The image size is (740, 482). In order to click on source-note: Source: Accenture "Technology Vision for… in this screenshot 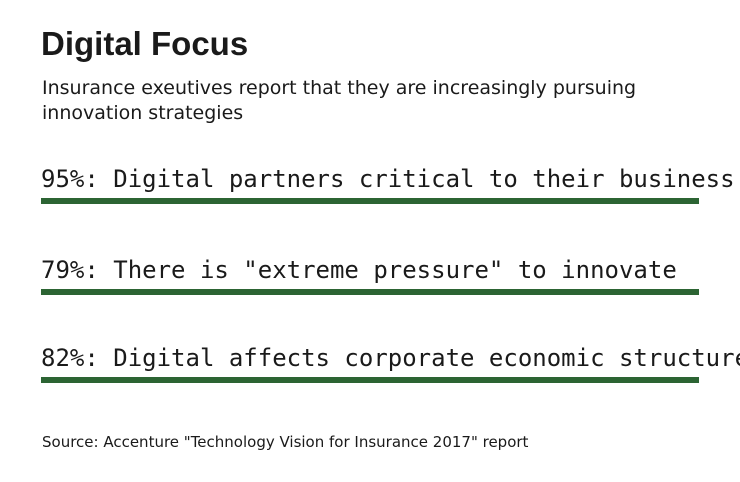, I will do `click(285, 442)`.